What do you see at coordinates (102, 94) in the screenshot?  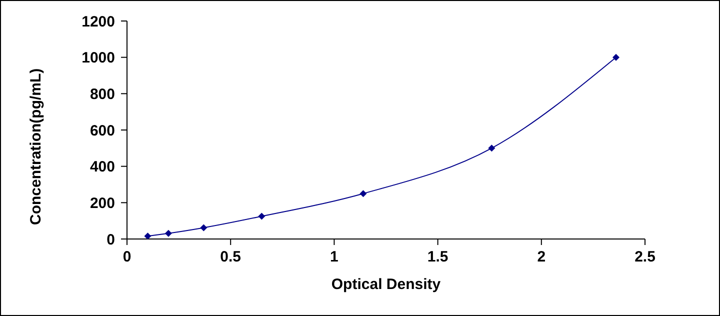 I see `y-tick-label: 800` at bounding box center [102, 94].